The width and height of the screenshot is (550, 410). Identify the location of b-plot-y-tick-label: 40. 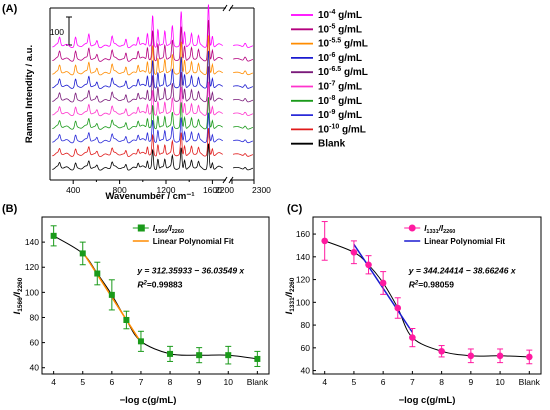
(35, 368).